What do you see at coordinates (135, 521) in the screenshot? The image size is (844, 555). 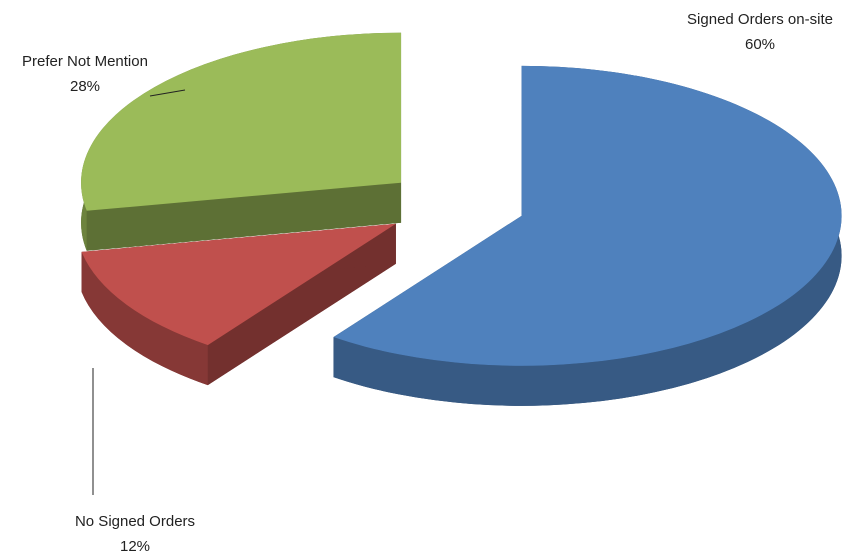 I see `data-label: No Signed Orders` at bounding box center [135, 521].